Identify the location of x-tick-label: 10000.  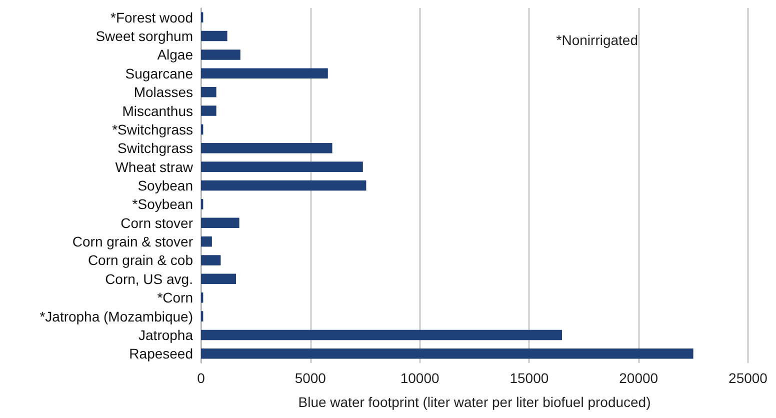
(420, 378).